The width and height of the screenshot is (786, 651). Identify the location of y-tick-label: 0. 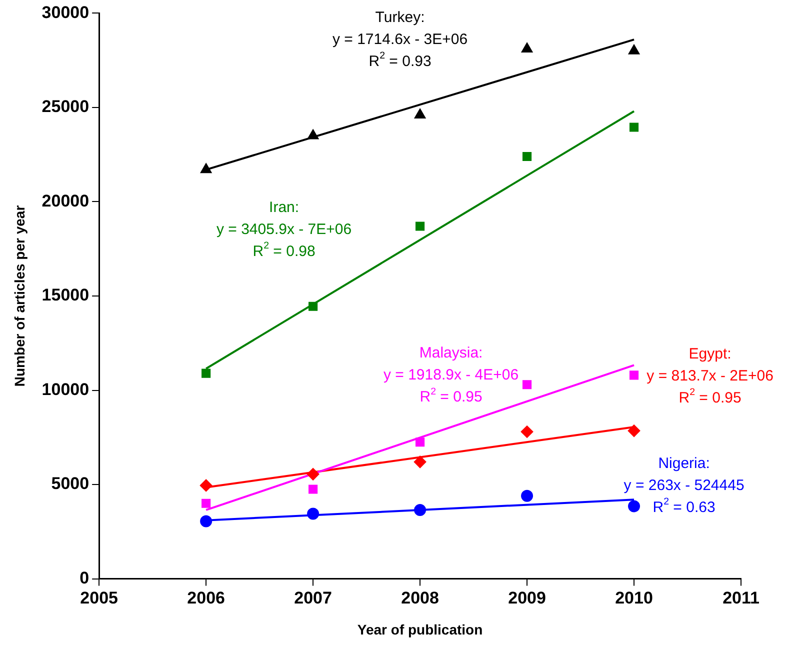
(85, 578).